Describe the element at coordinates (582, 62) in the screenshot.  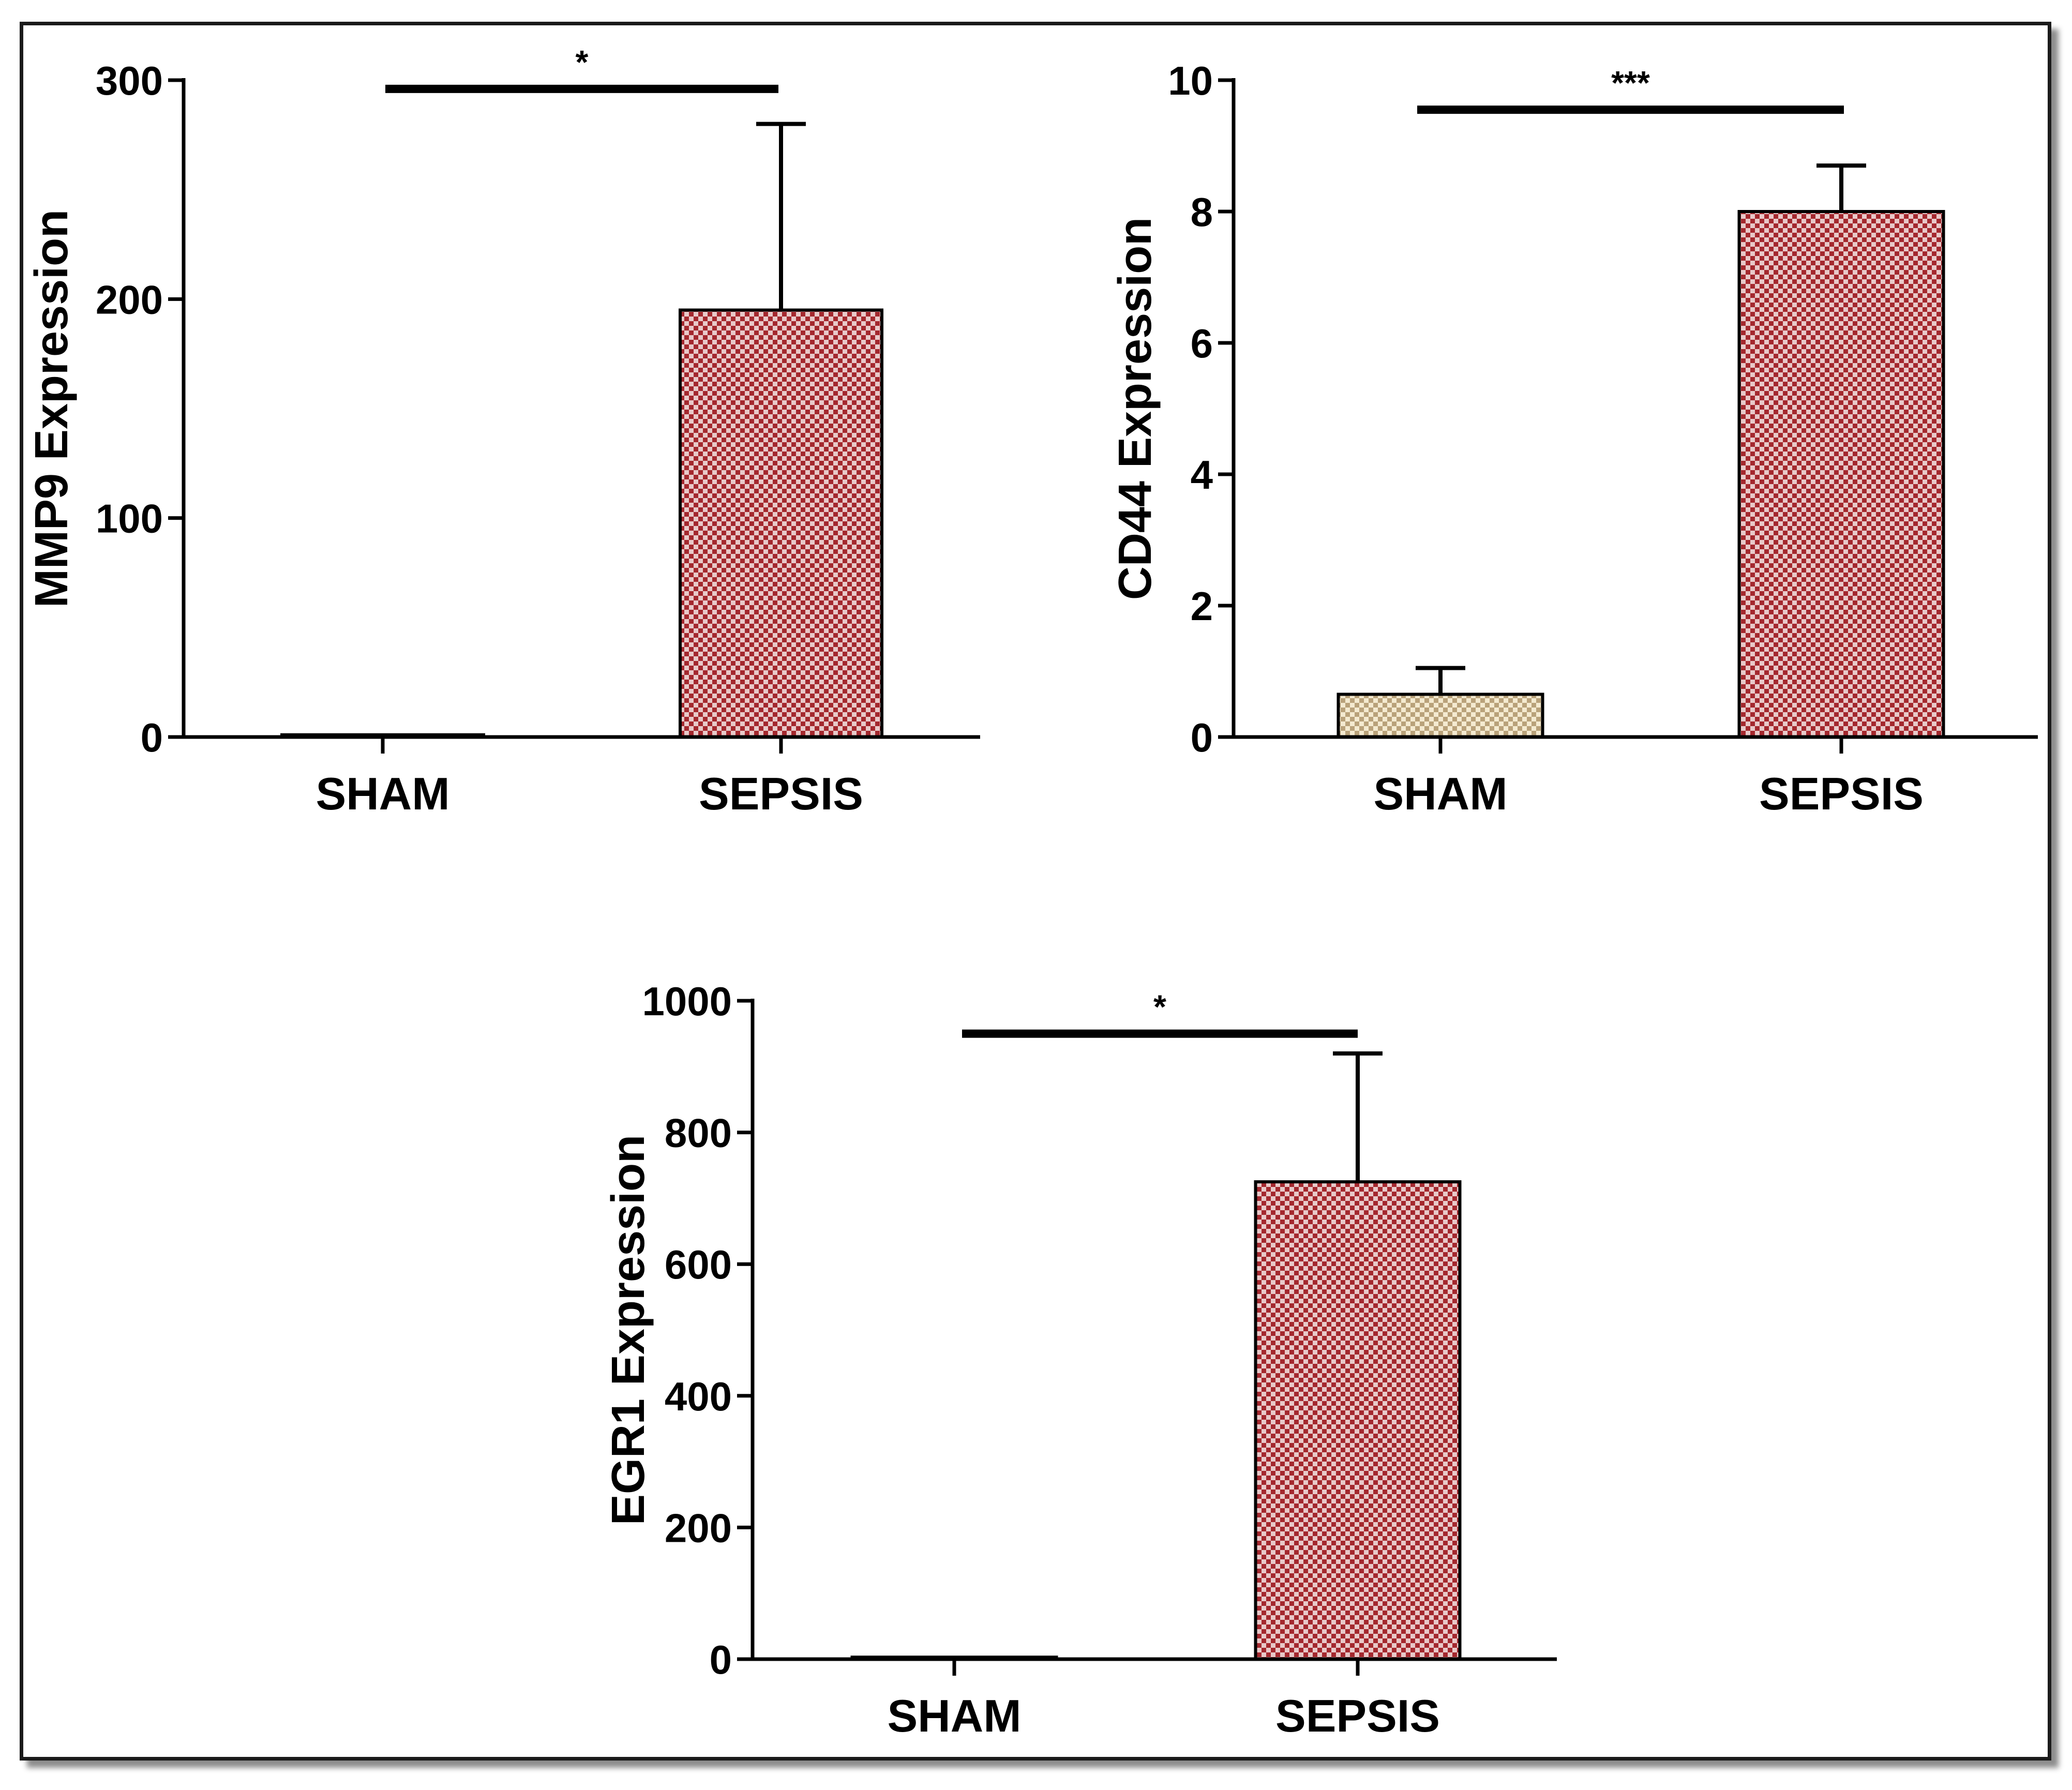
I see `mmp9-significance-label: *` at that location.